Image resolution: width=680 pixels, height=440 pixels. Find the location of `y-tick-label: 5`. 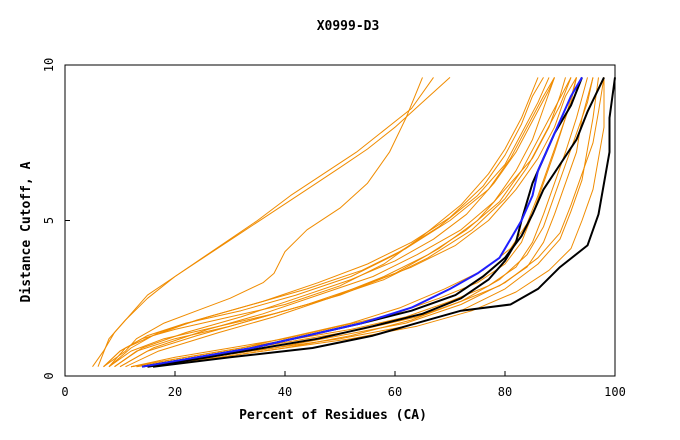

y-tick-label: 5 is located at coordinates (49, 220).